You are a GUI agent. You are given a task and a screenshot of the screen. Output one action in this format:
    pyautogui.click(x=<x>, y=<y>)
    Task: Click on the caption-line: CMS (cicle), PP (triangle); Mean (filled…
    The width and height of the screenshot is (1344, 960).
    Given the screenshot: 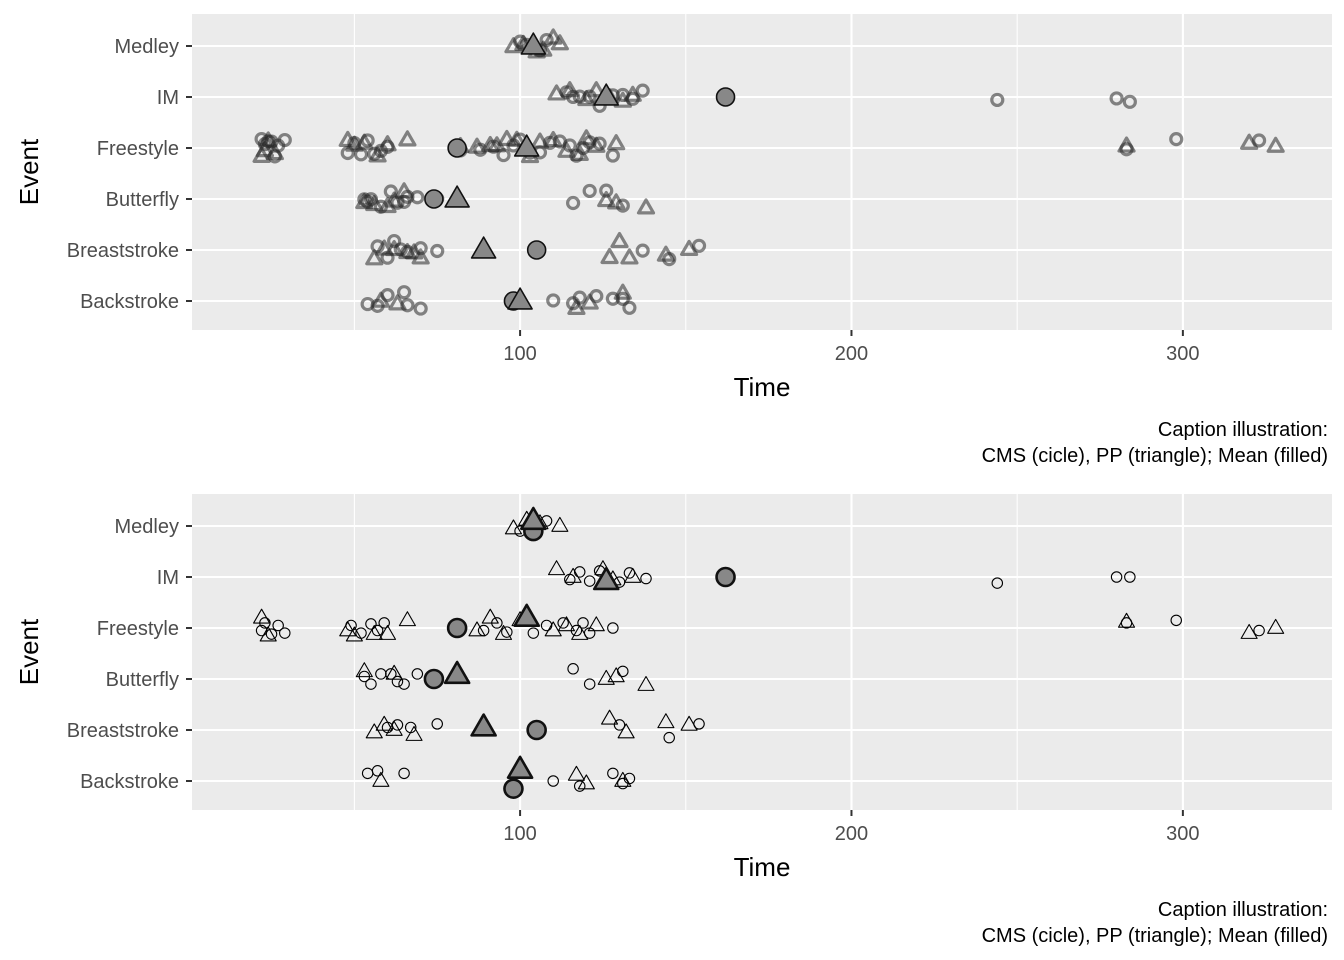 What is the action you would take?
    pyautogui.click(x=1155, y=456)
    